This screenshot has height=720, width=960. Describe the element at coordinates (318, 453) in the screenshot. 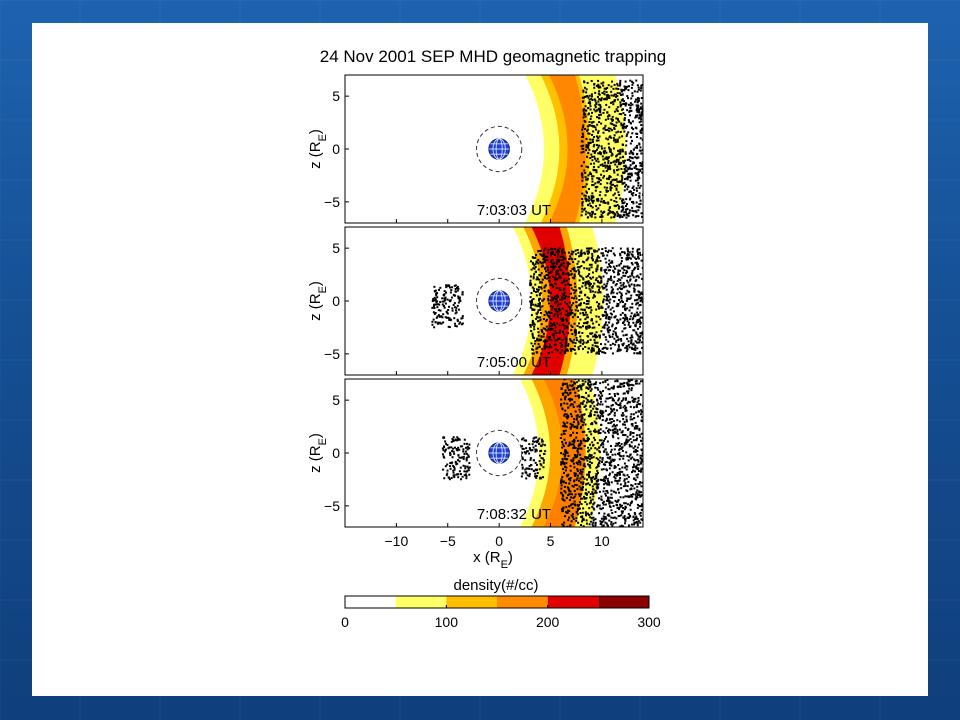

I see `y-axis-label: z (RE)` at that location.